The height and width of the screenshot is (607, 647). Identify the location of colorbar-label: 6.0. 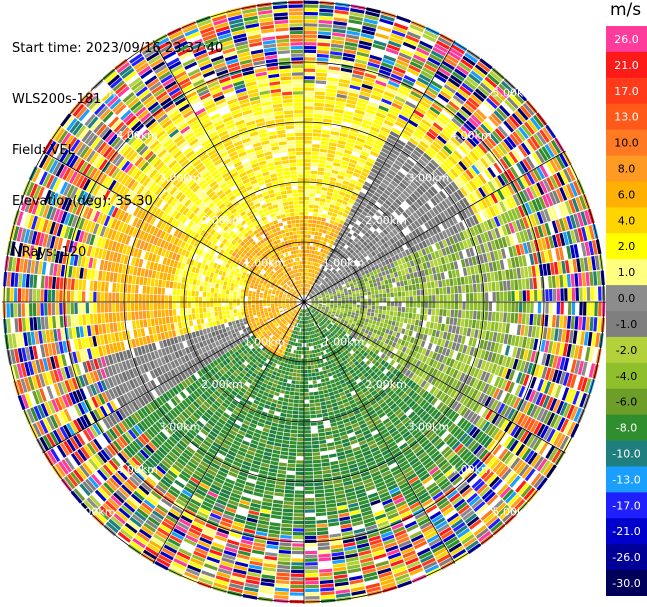
(627, 194).